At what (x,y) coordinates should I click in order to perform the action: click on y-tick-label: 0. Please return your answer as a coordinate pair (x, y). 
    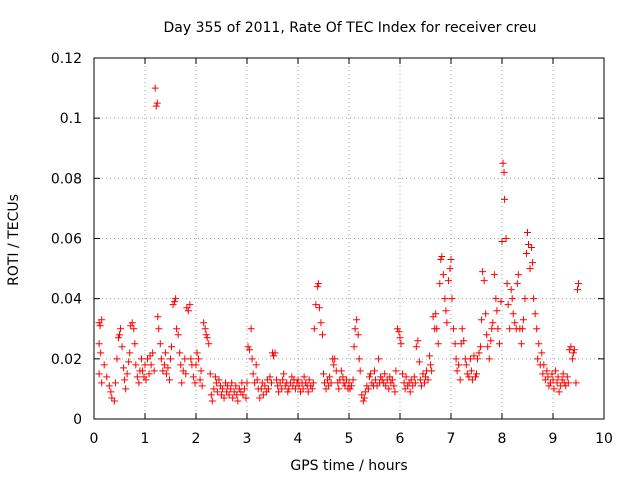
    Looking at the image, I should click on (77, 420).